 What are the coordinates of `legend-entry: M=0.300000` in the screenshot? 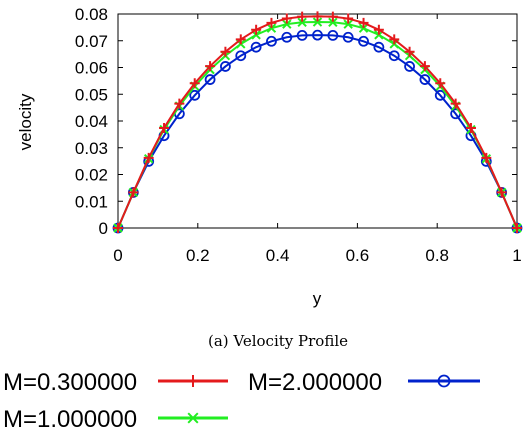 It's located at (115, 382).